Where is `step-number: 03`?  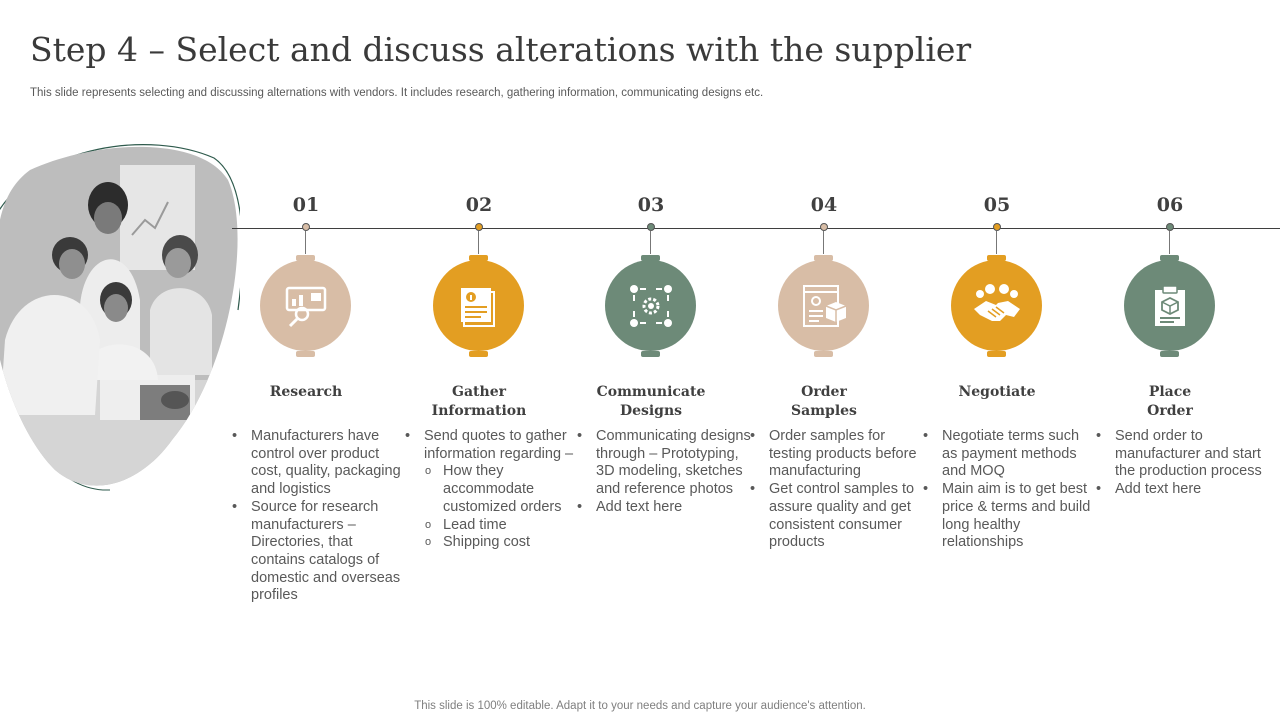 step-number: 03 is located at coordinates (651, 205).